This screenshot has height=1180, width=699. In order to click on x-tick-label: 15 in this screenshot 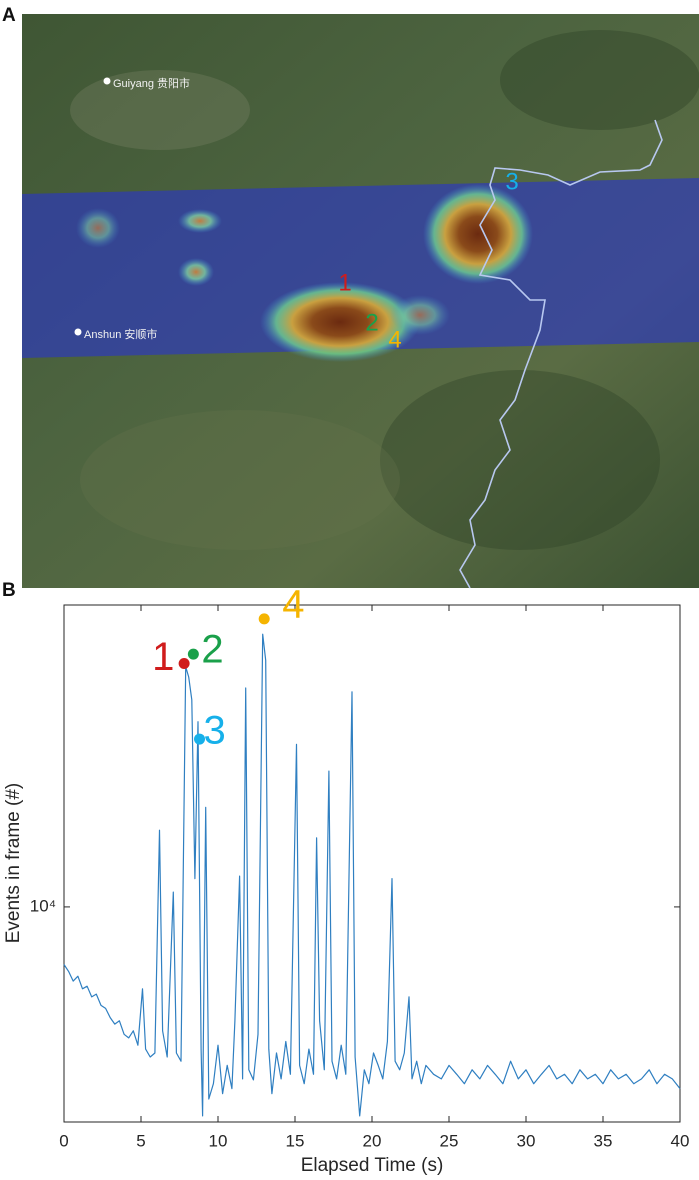, I will do `click(295, 1140)`.